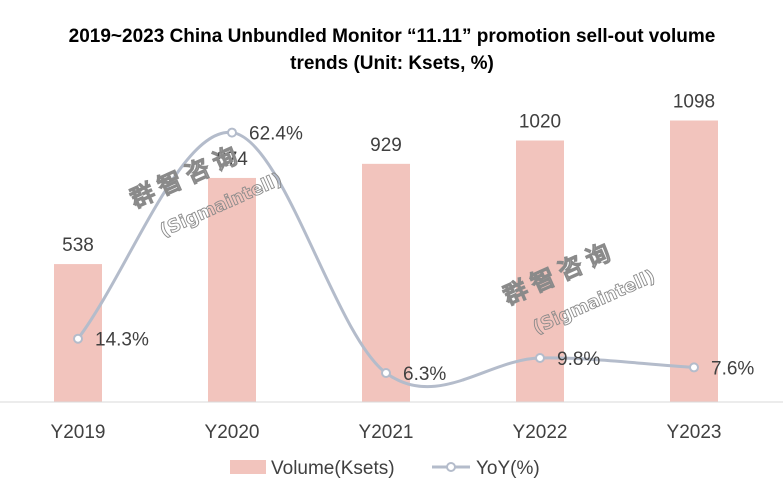  What do you see at coordinates (333, 468) in the screenshot?
I see `legend-label-volume: Volume(Ksets)` at bounding box center [333, 468].